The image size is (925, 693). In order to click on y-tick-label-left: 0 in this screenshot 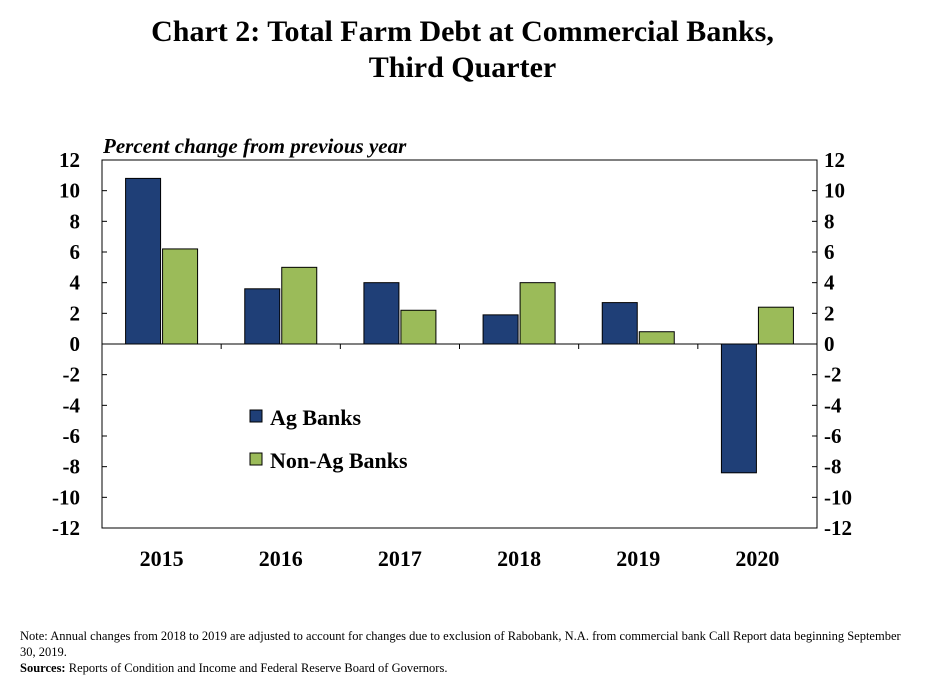, I will do `click(75, 344)`.